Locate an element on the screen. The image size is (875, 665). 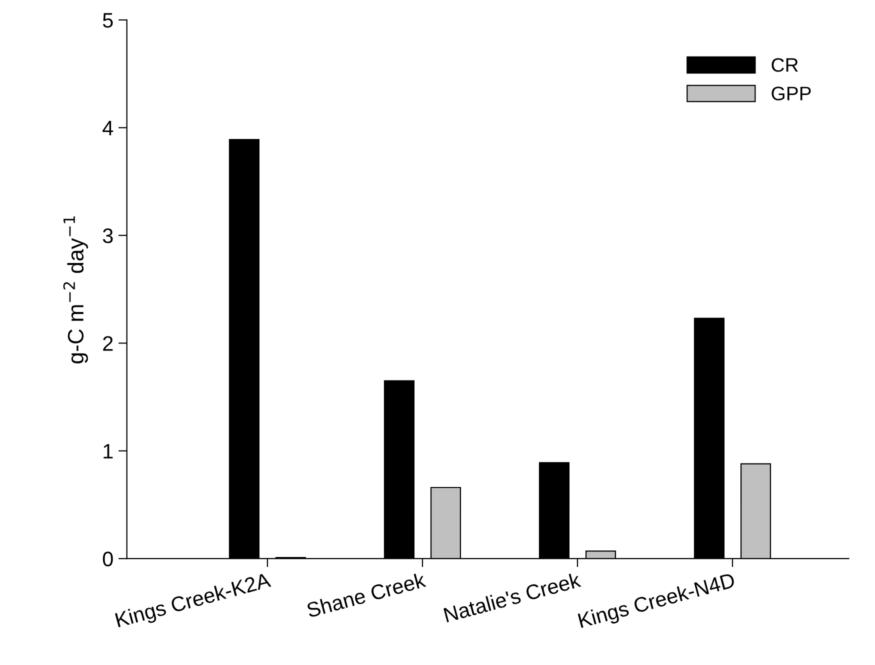
y-tick-label: 0 is located at coordinates (107, 559).